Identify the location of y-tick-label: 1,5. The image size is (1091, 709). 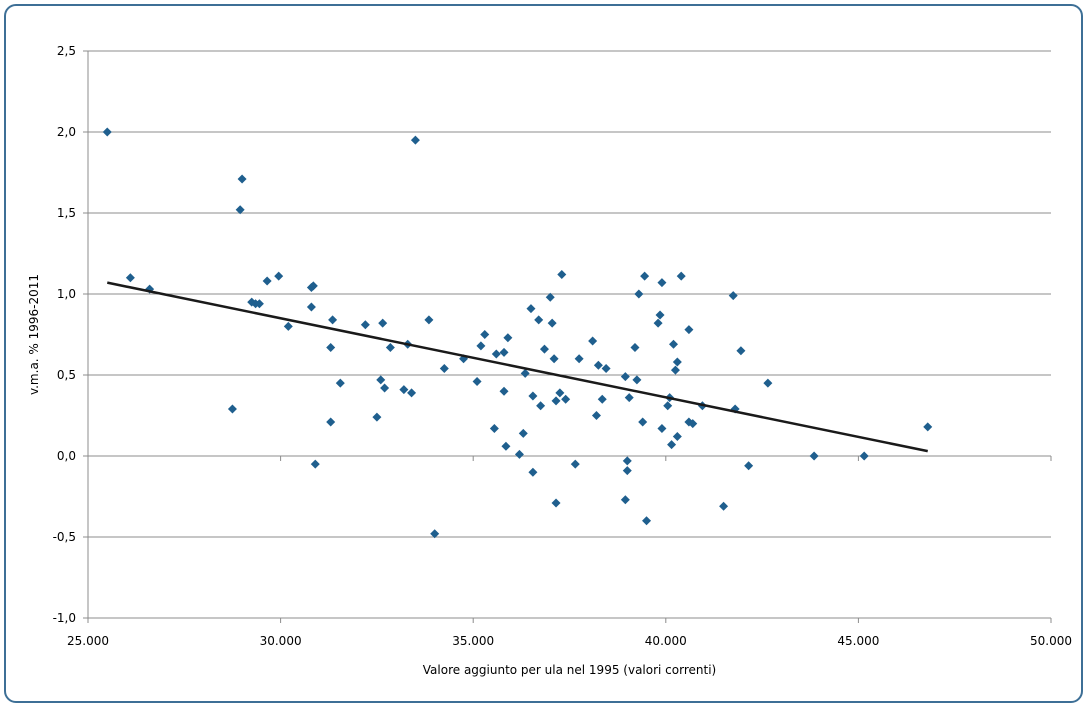
(66, 213).